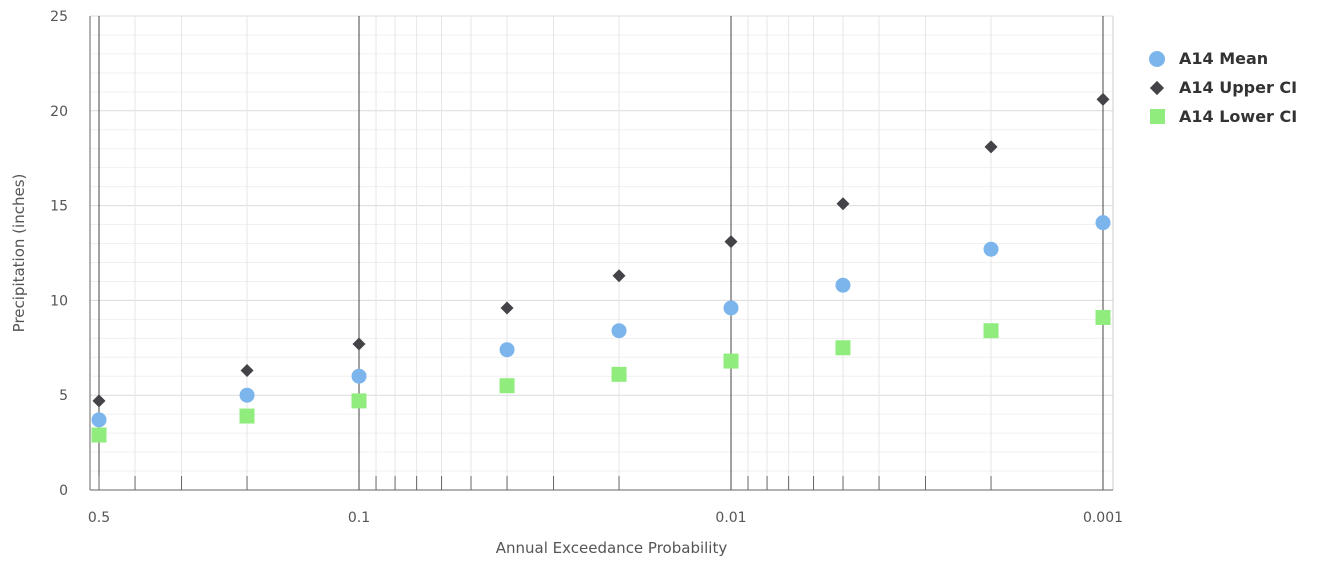 Image resolution: width=1322 pixels, height=563 pixels. I want to click on x-tick-label: 0.1, so click(359, 518).